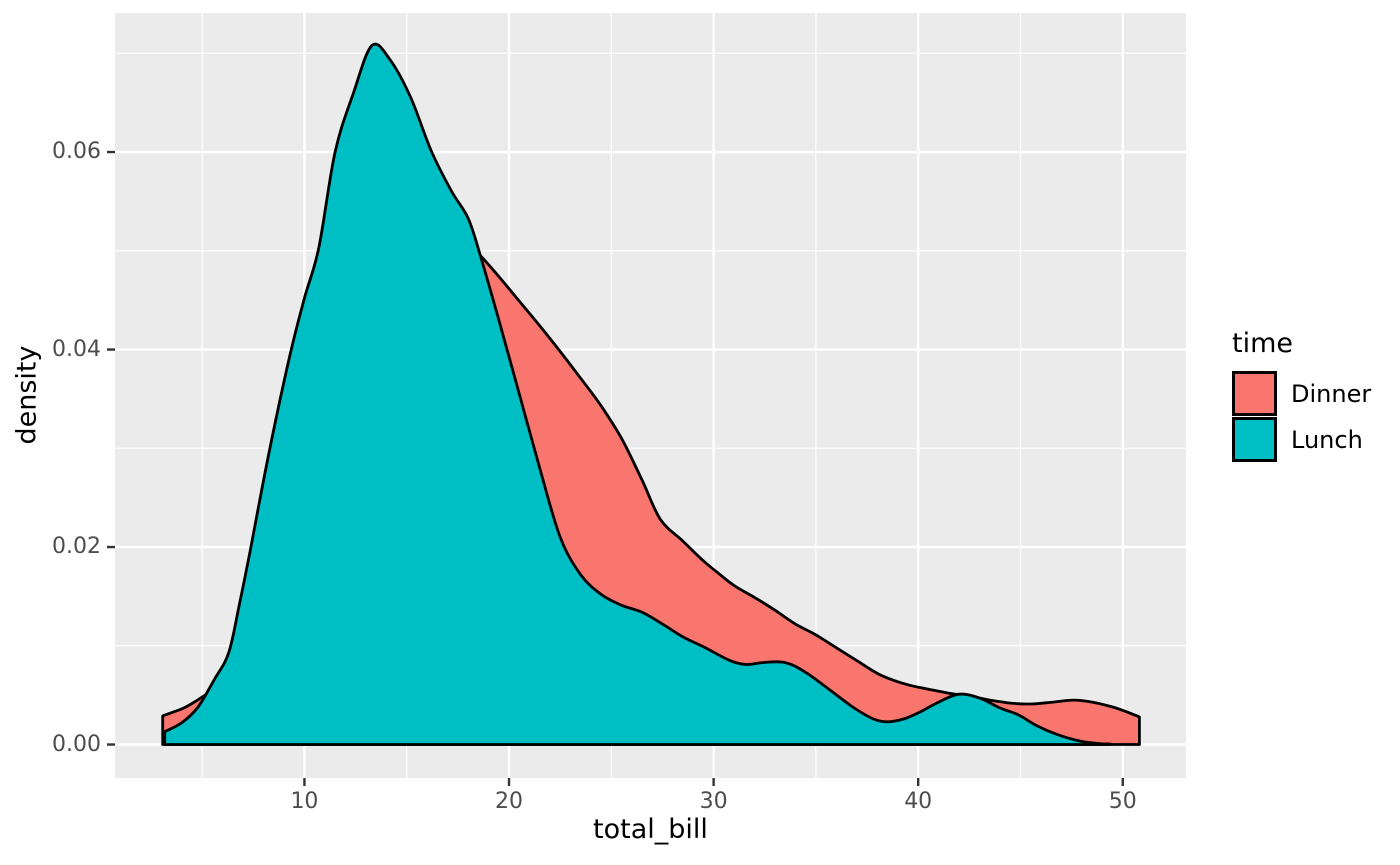 This screenshot has width=1400, height=865. Describe the element at coordinates (76, 152) in the screenshot. I see `y-tick-label: 0.06` at that location.